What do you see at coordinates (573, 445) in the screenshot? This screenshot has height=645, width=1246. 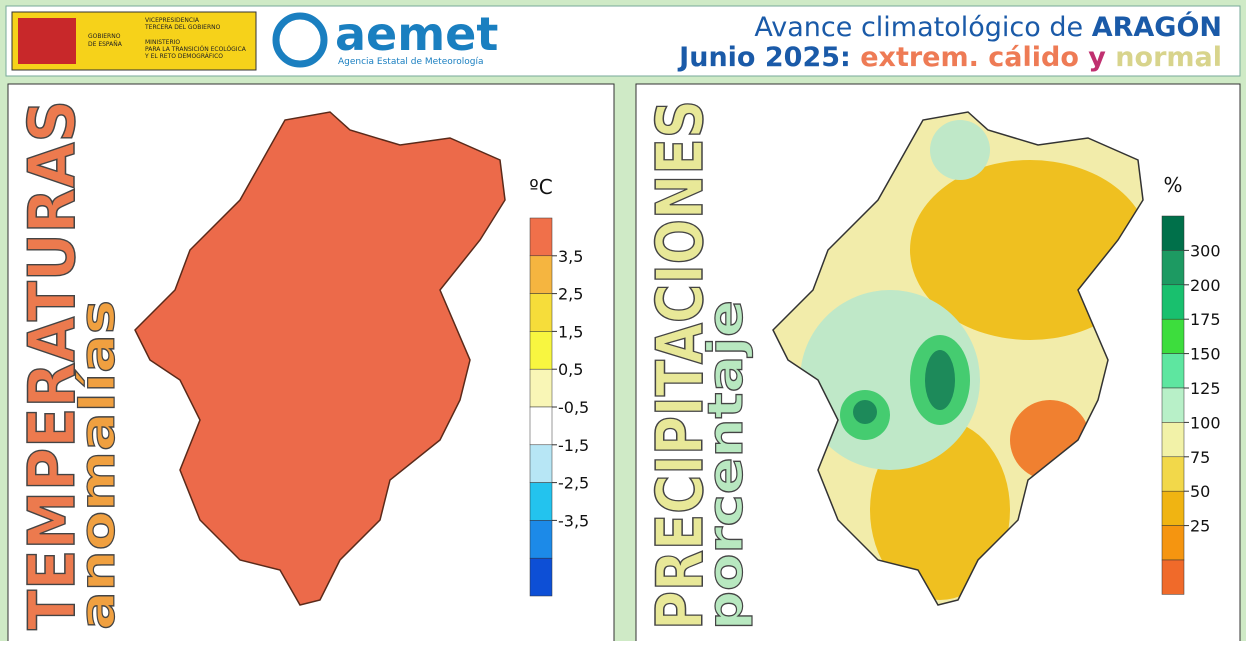 I see `legend-label: -1,5` at bounding box center [573, 445].